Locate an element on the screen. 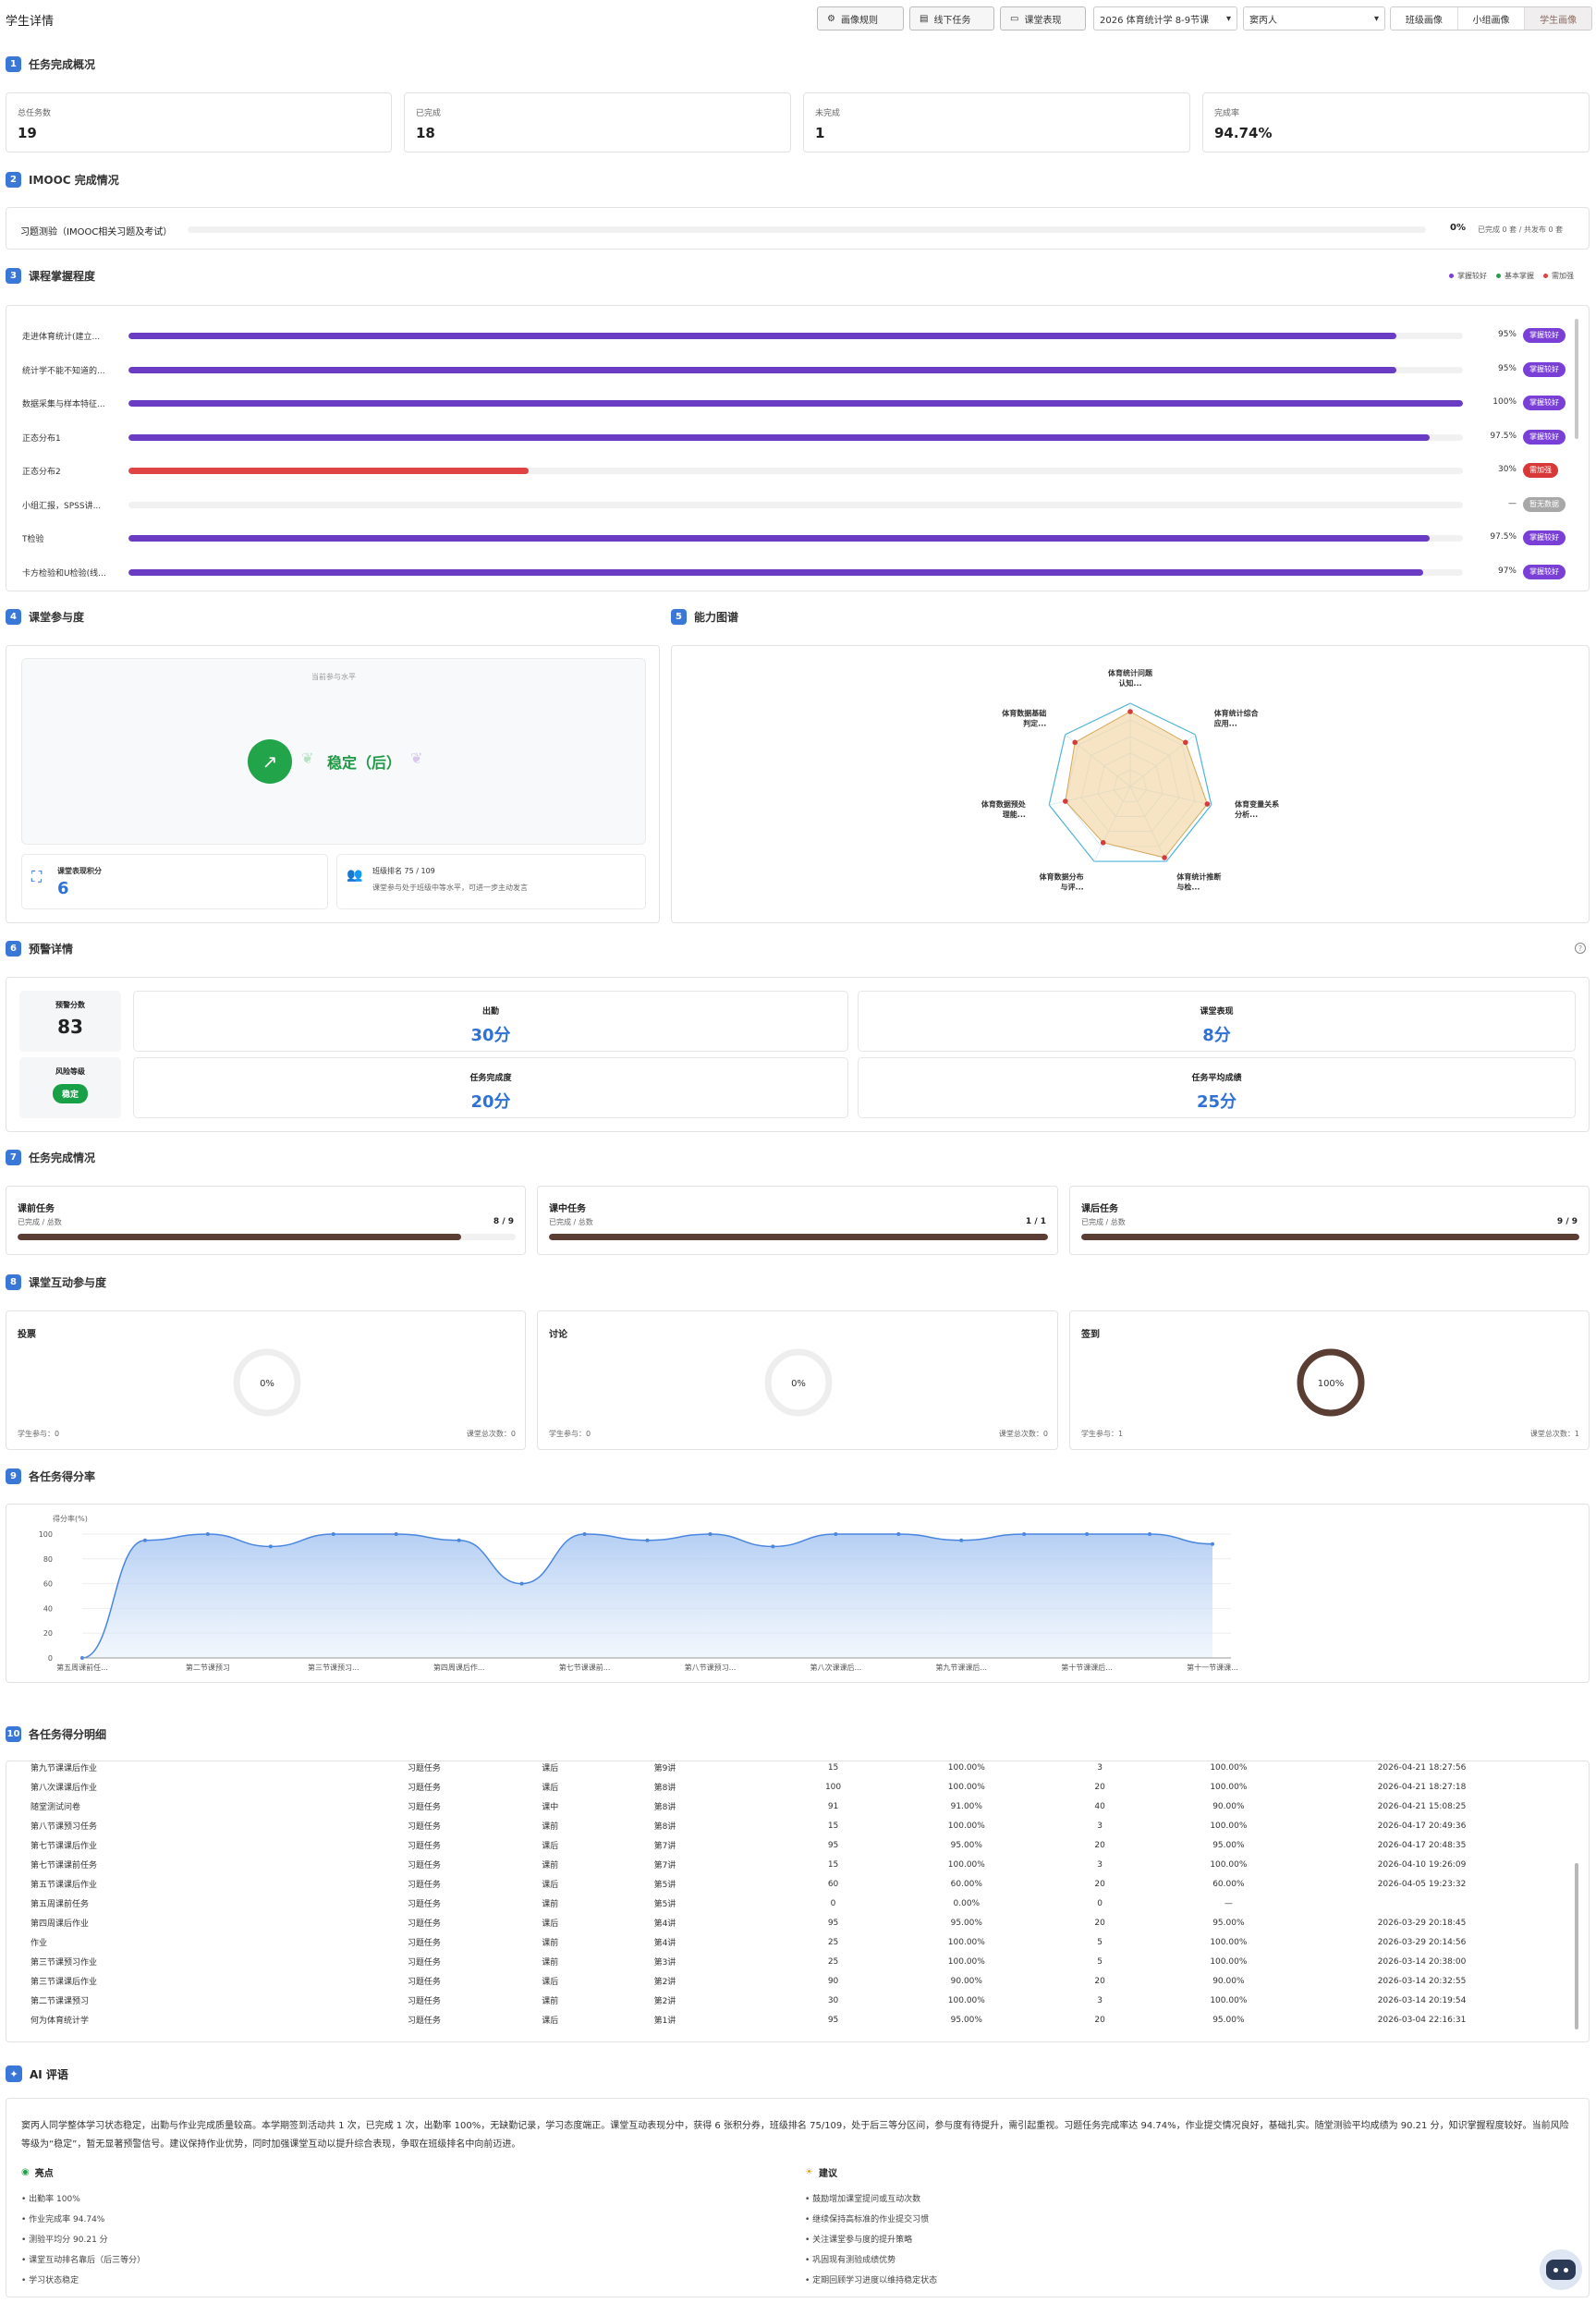  table-cell: 第九节课课后作业 is located at coordinates (64, 1768).